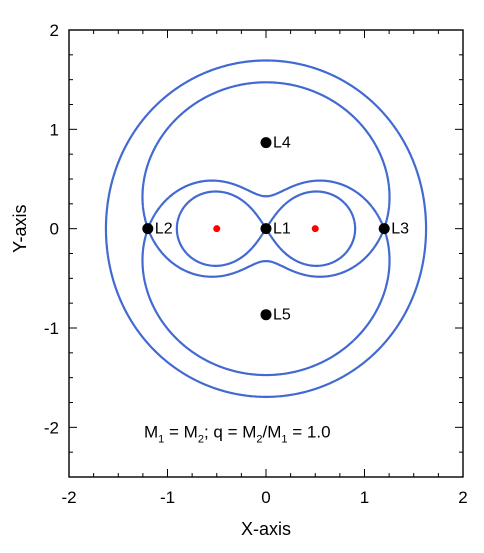 This screenshot has width=484, height=553. Describe the element at coordinates (148, 229) in the screenshot. I see `lagrange-point-l2` at that location.